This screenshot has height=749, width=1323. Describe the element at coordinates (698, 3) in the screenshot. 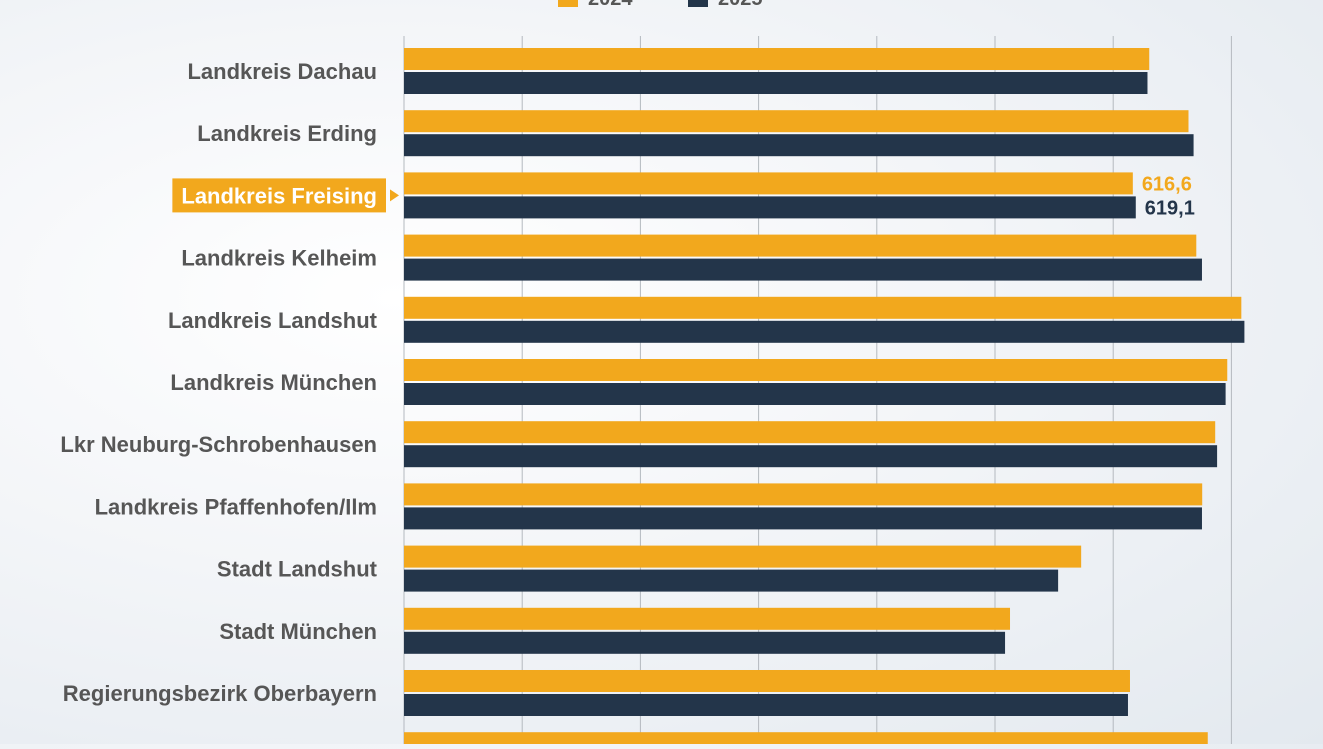

I see `legend-swatch-2025` at that location.